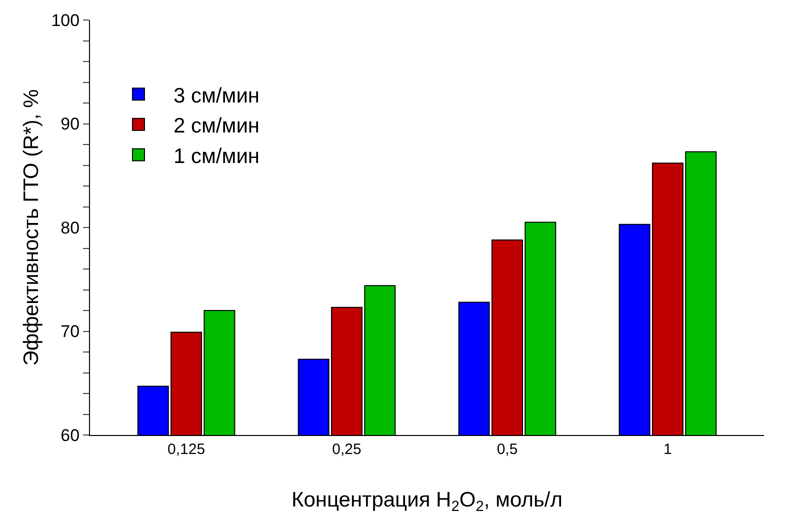 The width and height of the screenshot is (794, 515). I want to click on y-tick-label: 60, so click(70, 435).